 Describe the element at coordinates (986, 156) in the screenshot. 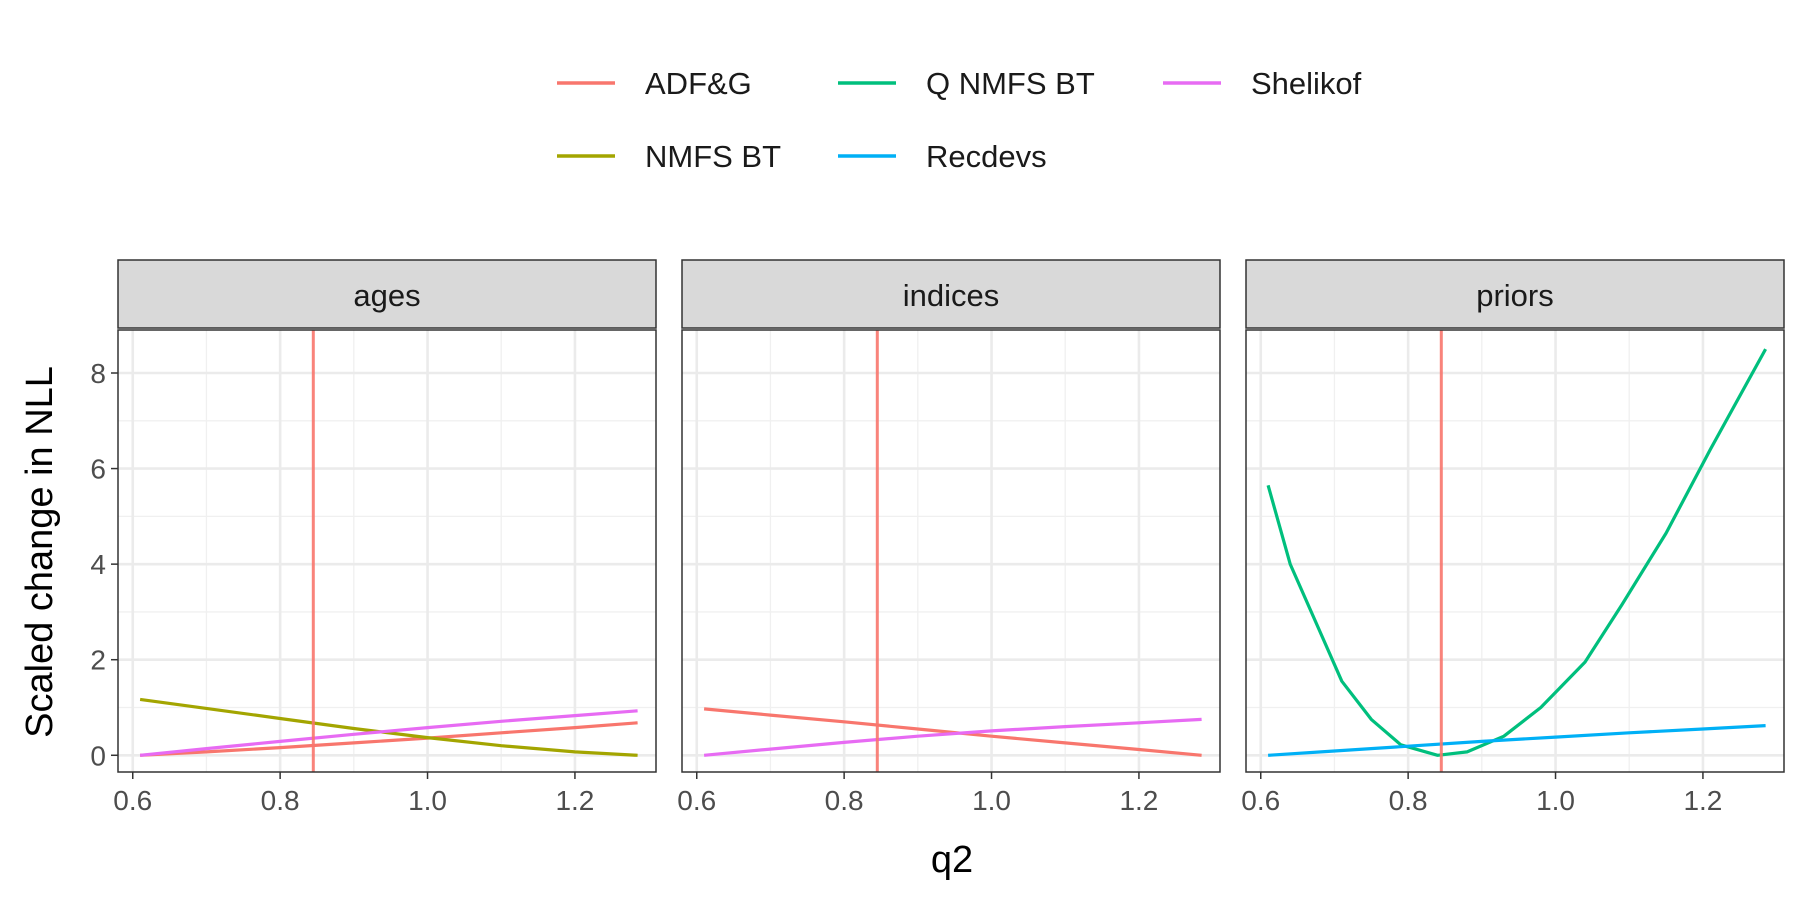

I see `legend-label-recdevs: Recdevs` at that location.